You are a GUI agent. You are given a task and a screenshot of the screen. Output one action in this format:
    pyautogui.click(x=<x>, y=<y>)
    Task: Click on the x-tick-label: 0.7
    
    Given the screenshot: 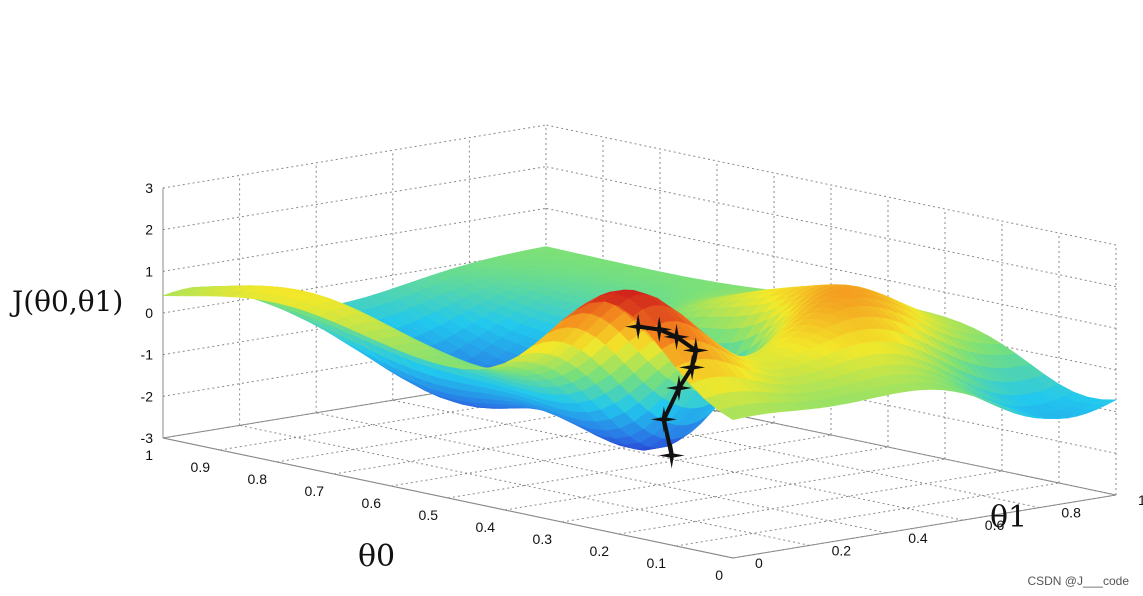 What is the action you would take?
    pyautogui.click(x=315, y=491)
    